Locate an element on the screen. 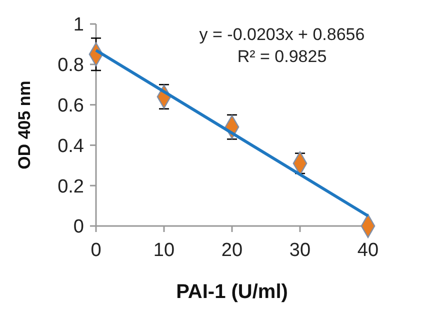  y-tick-label: 1 is located at coordinates (78, 25).